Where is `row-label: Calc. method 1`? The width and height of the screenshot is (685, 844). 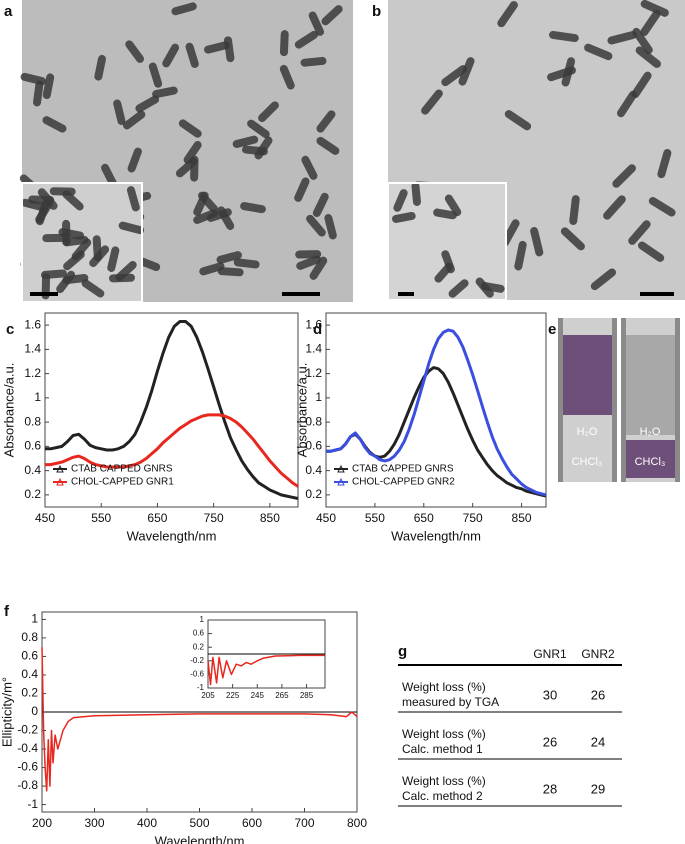
row-label: Calc. method 1 is located at coordinates (442, 749).